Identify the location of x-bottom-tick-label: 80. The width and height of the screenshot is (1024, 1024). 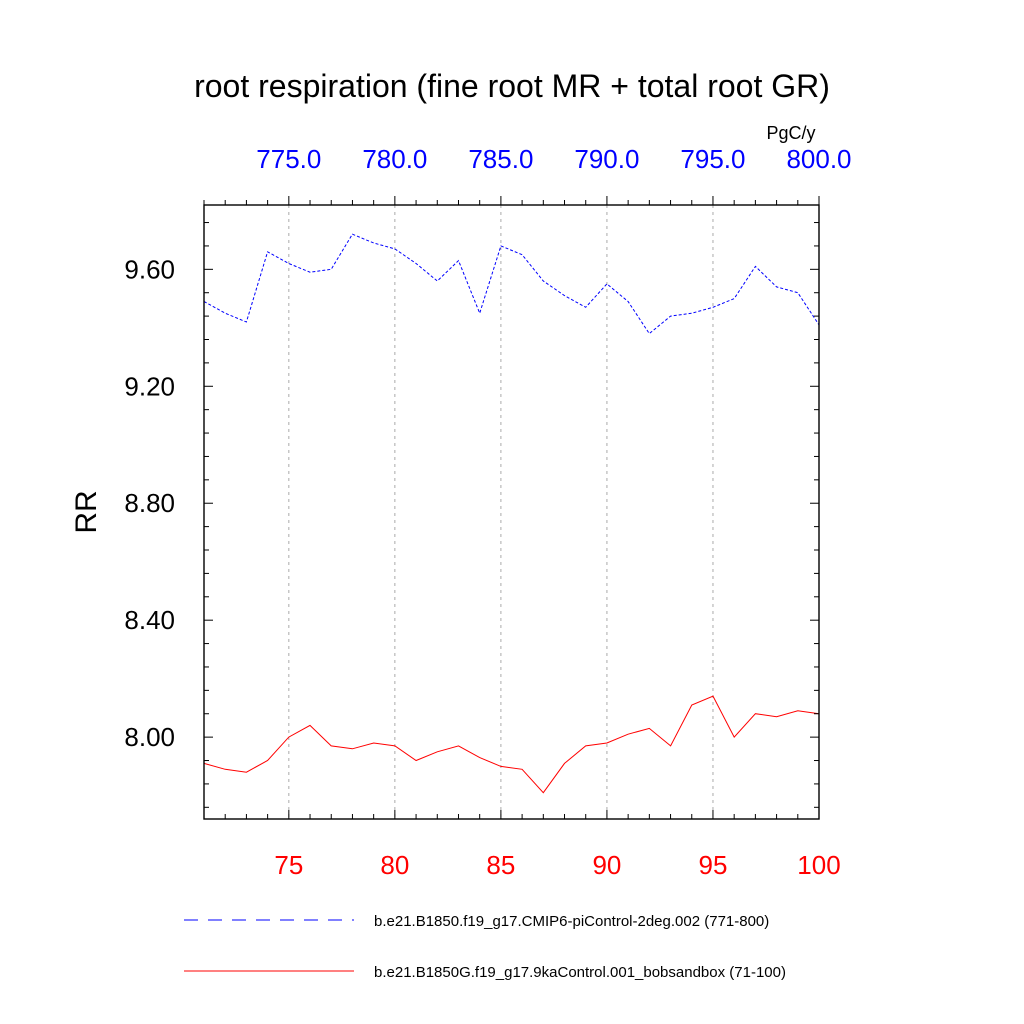
(394, 865).